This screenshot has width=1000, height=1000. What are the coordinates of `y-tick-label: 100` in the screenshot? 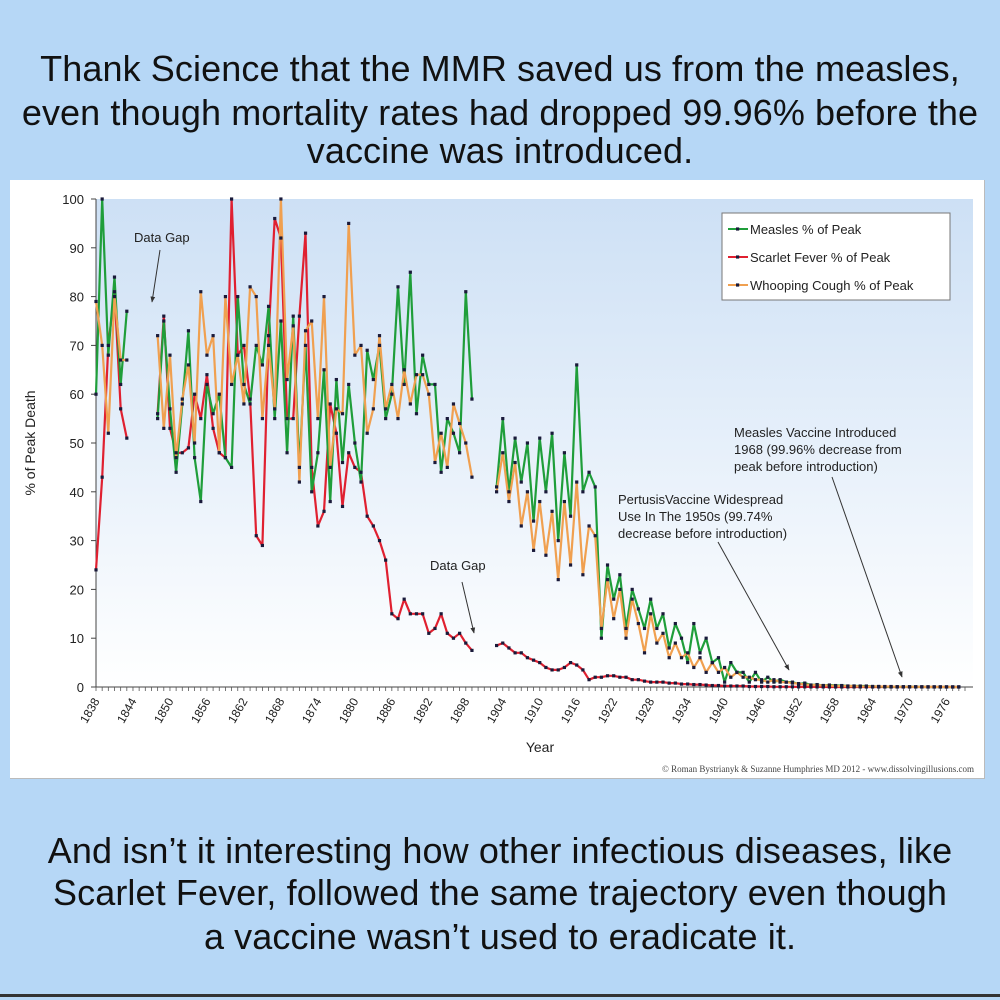 It's located at (73, 199).